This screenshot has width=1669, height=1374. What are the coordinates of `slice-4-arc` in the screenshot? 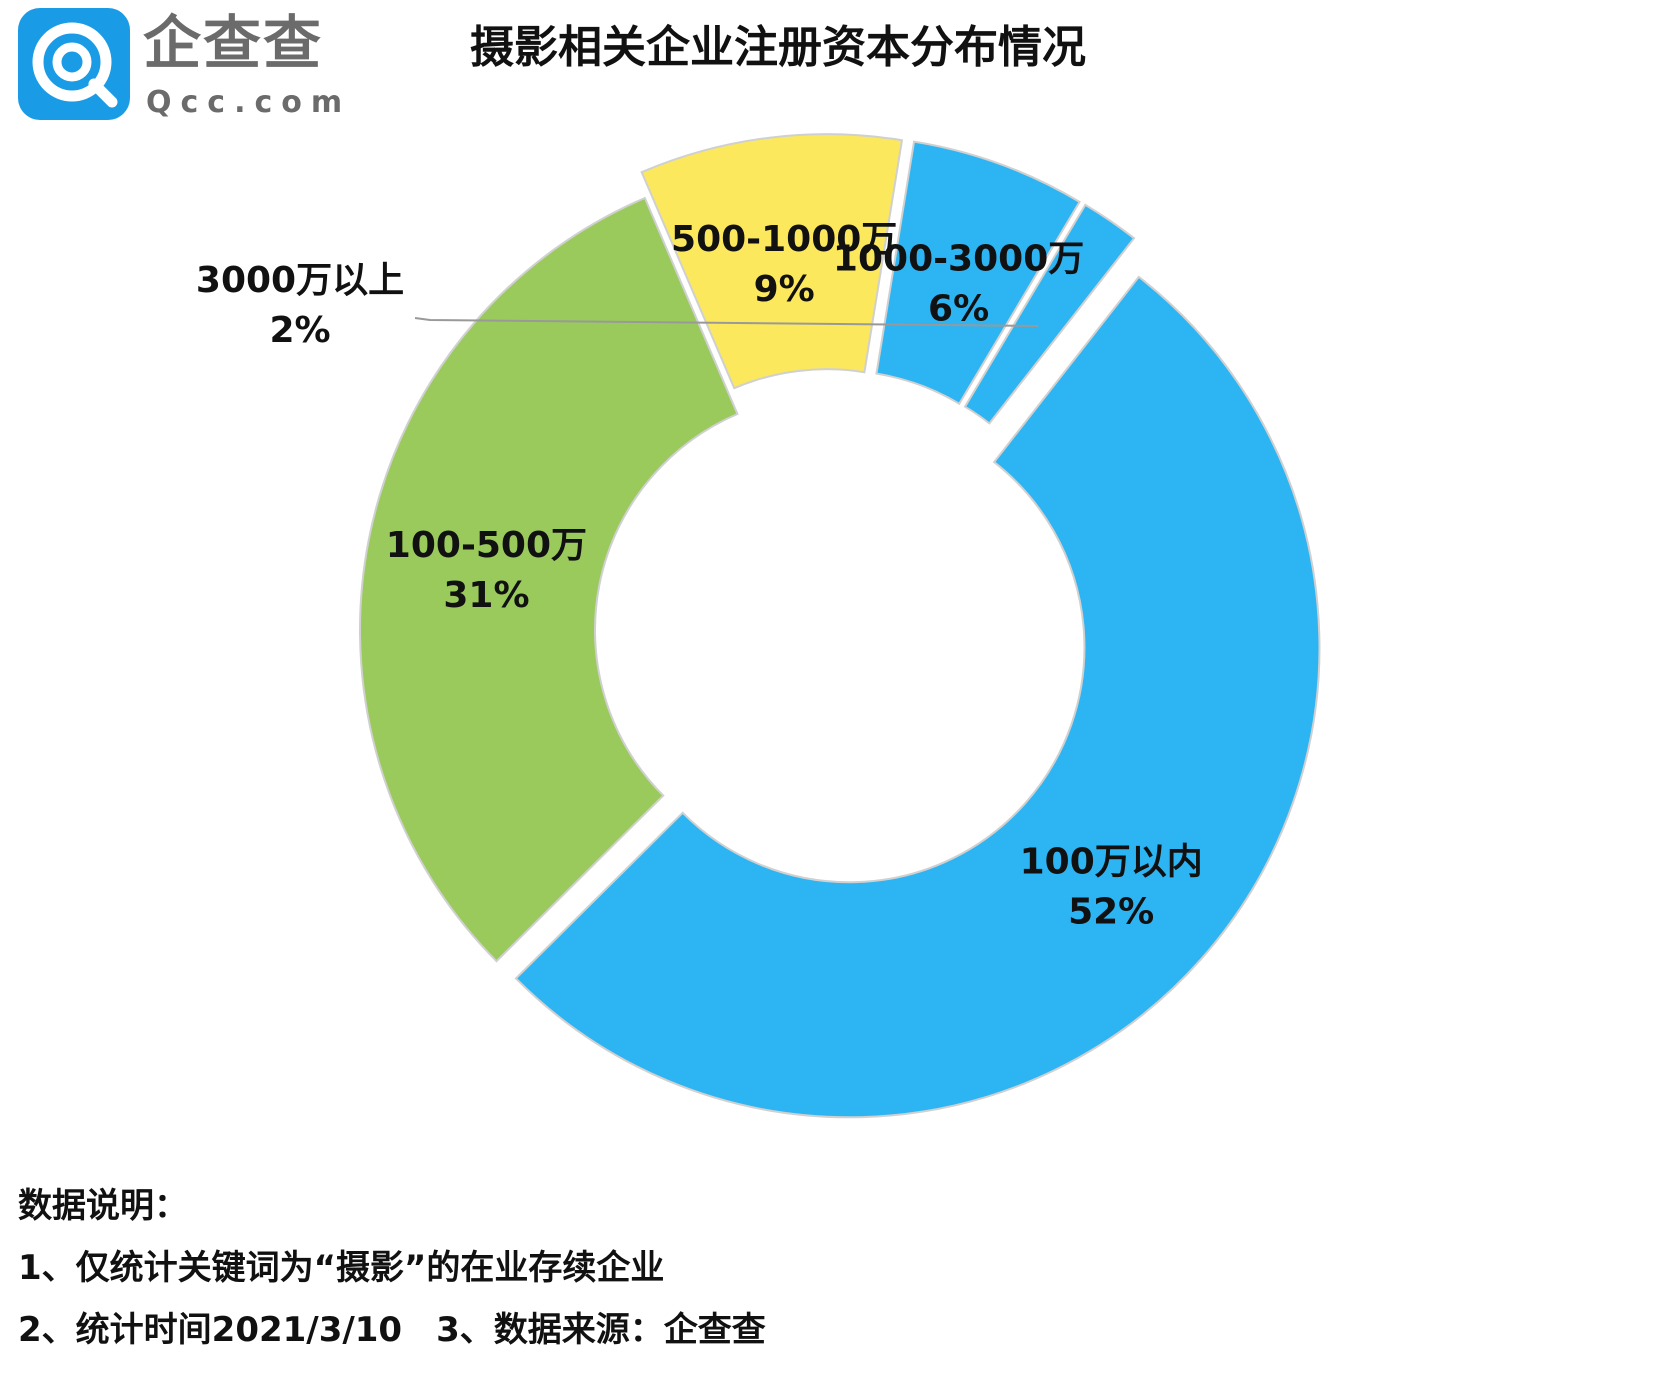 It's located at (978, 273).